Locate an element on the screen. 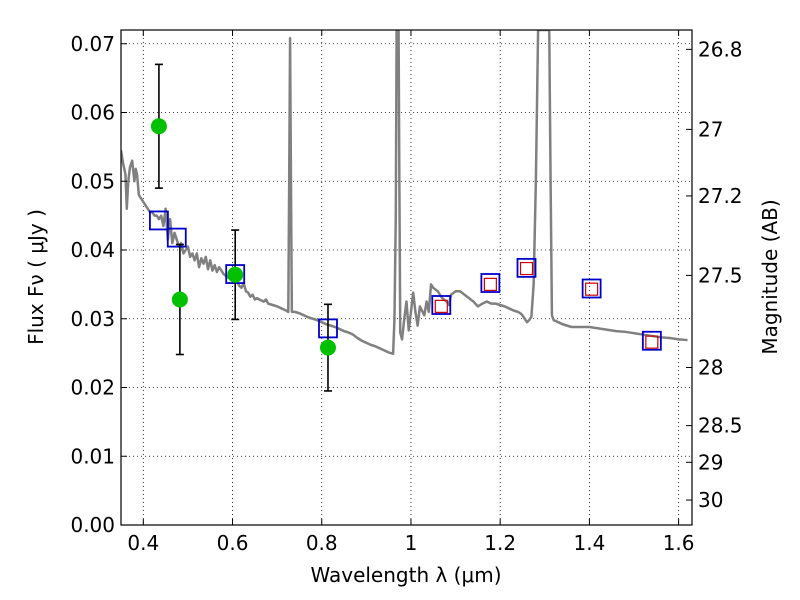 This screenshot has width=800, height=600. y-tick-label: 0.04 is located at coordinates (92, 250).